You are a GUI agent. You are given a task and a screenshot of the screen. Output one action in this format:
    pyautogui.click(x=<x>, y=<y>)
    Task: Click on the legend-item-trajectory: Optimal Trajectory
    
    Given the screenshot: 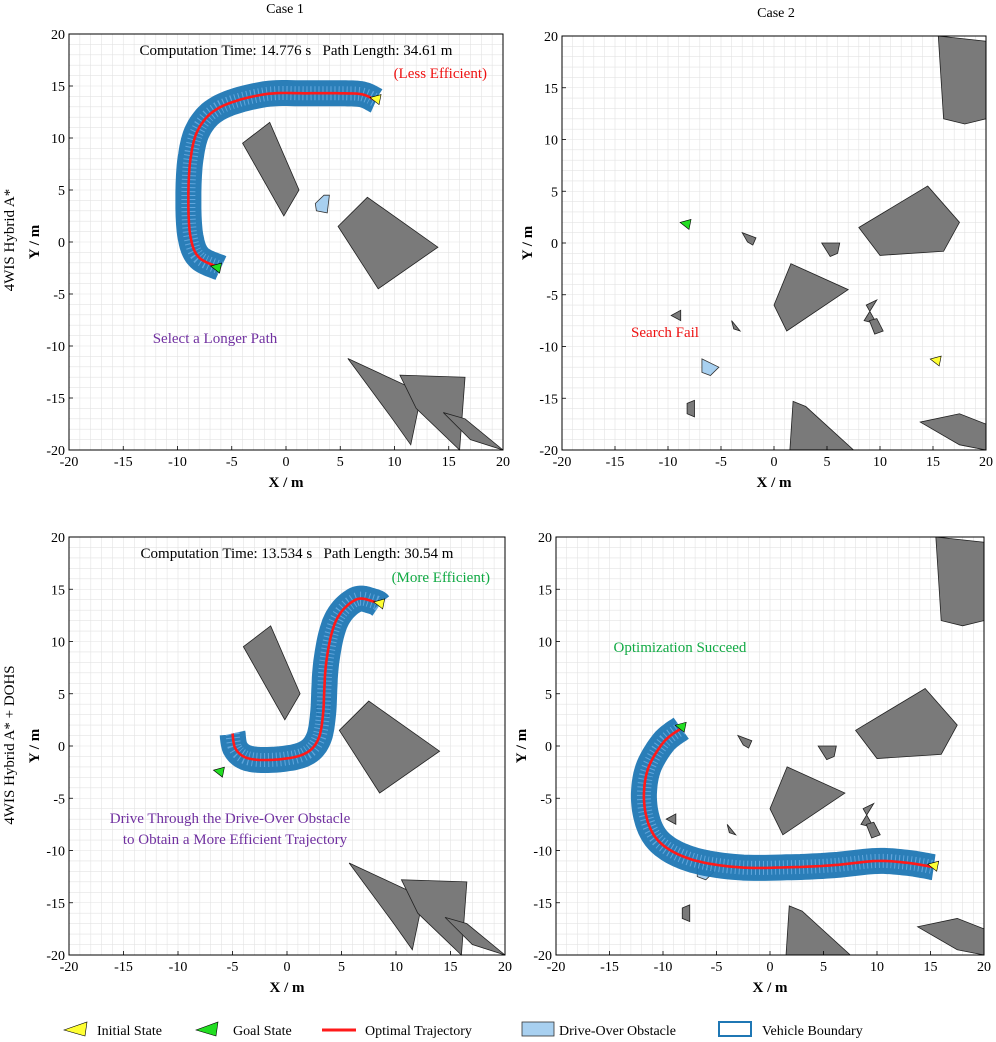 What is the action you would take?
    pyautogui.click(x=397, y=1031)
    